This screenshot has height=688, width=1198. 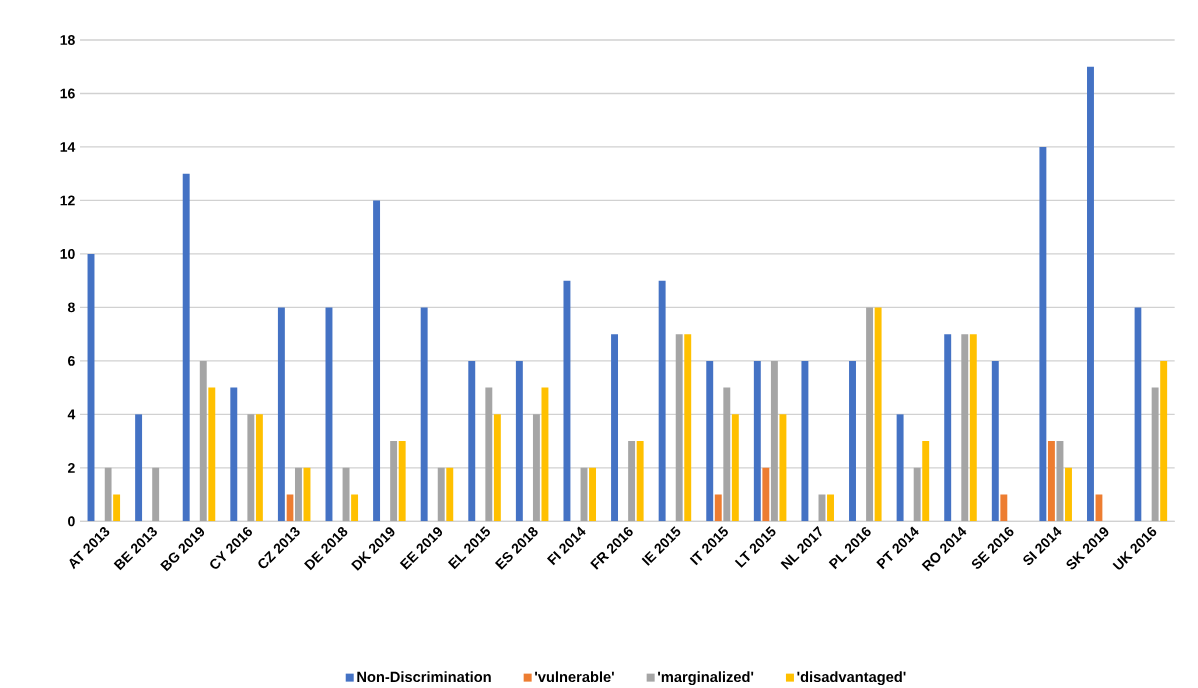 What do you see at coordinates (424, 677) in the screenshot?
I see `legend-label: Non-Discrimination` at bounding box center [424, 677].